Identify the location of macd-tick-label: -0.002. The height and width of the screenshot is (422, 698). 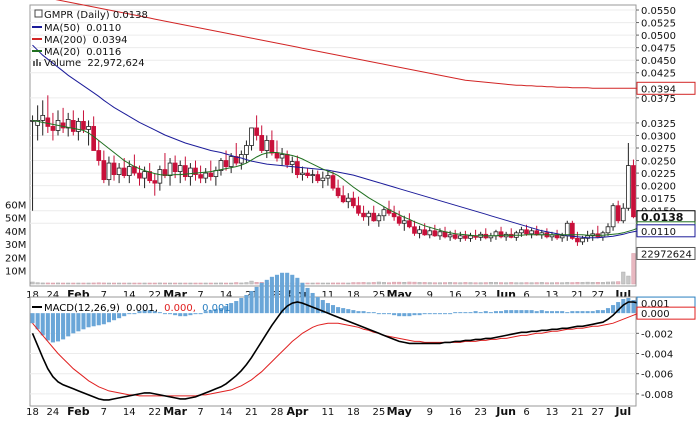
(657, 334).